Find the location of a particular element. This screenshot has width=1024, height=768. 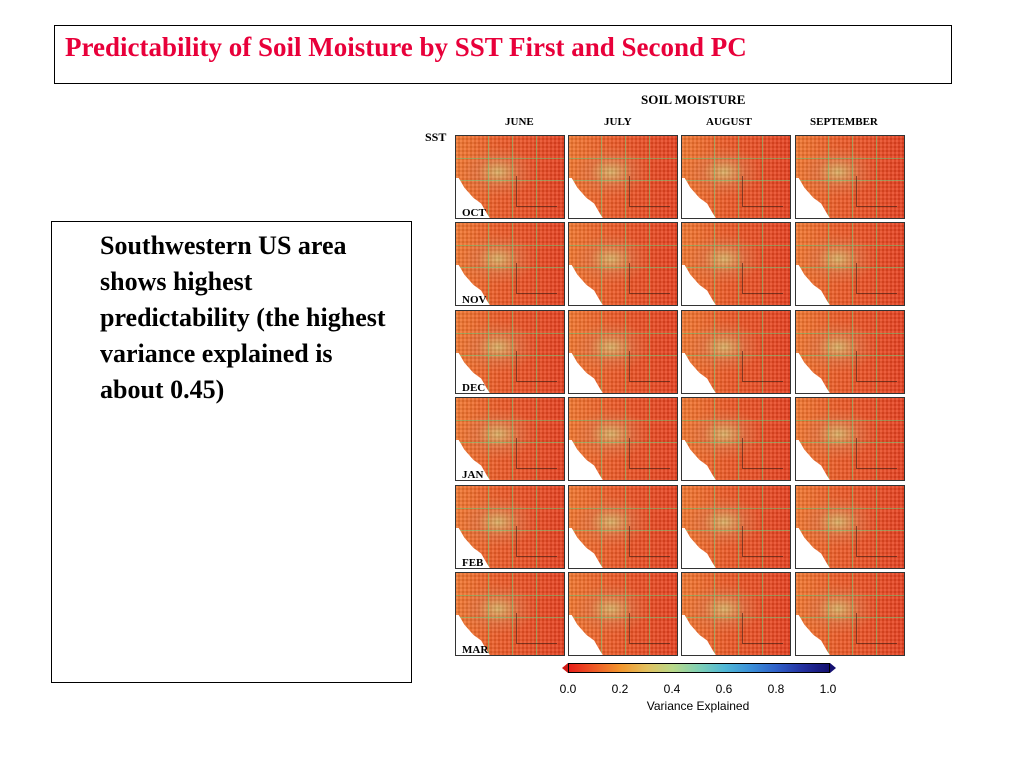

colorbar-max-arrow is located at coordinates (833, 668).